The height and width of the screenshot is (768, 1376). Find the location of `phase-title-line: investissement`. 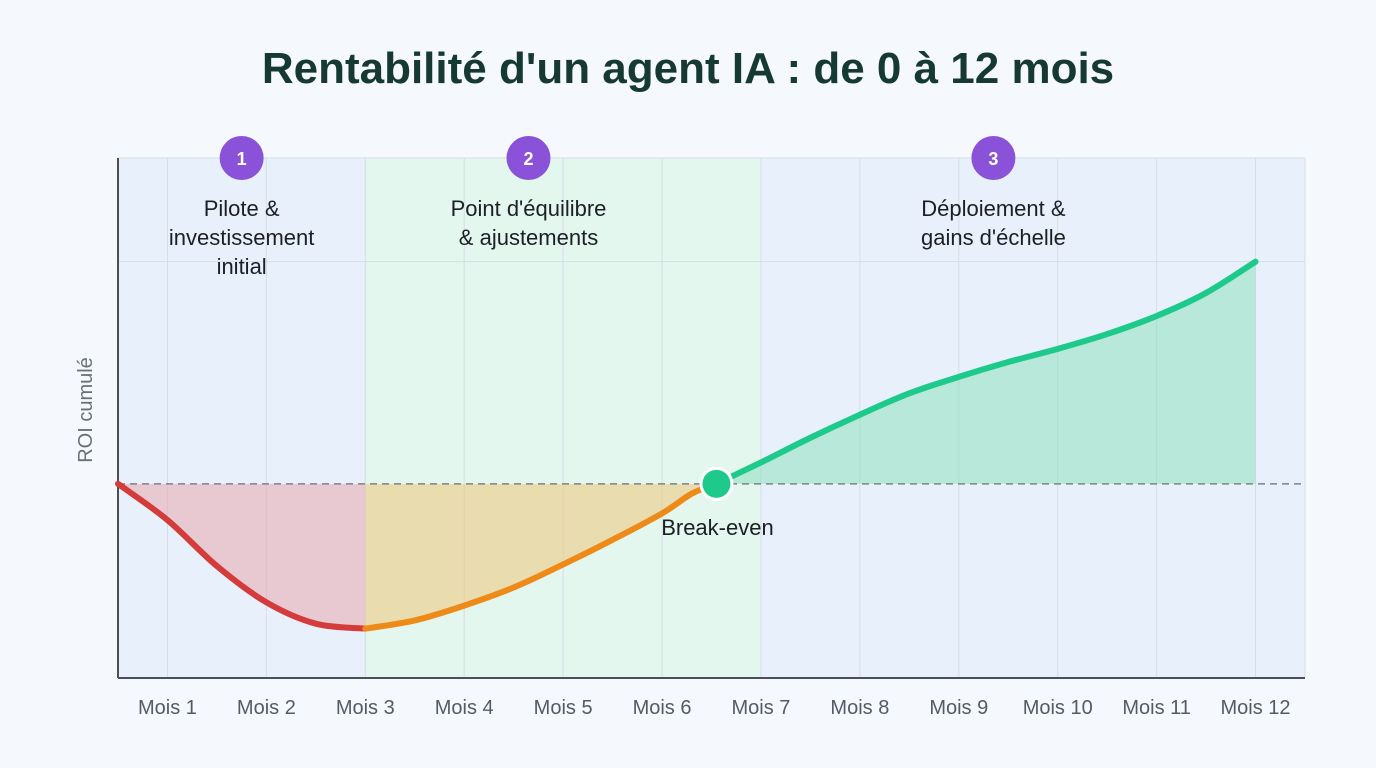

phase-title-line: investissement is located at coordinates (242, 237).